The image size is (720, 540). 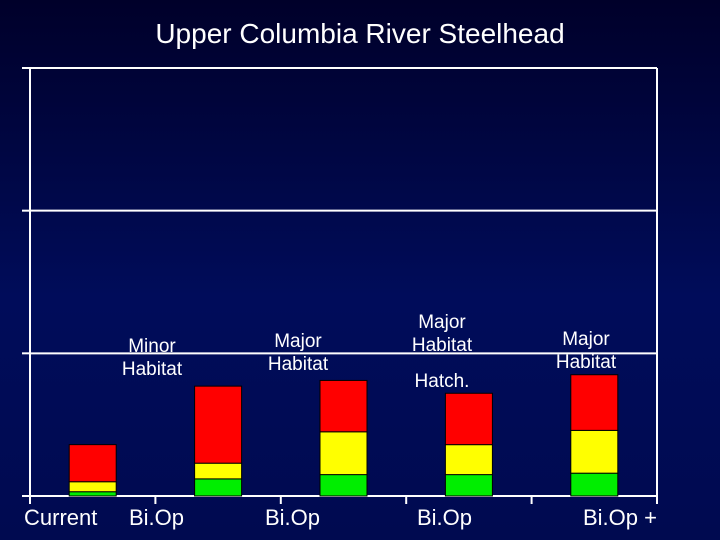 I want to click on annotation-major-habitat-2: Major Habitat, so click(x=442, y=334).